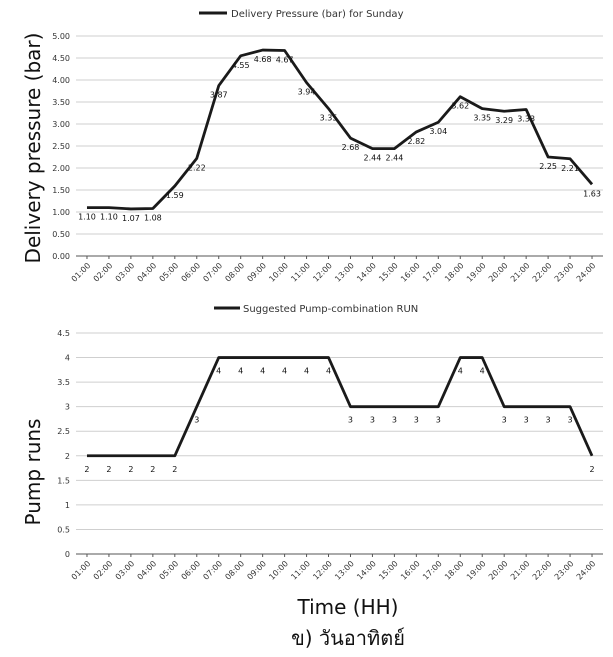 Image resolution: width=613 pixels, height=657 pixels. I want to click on pump-x-axis-title: Time (HH), so click(348, 607).